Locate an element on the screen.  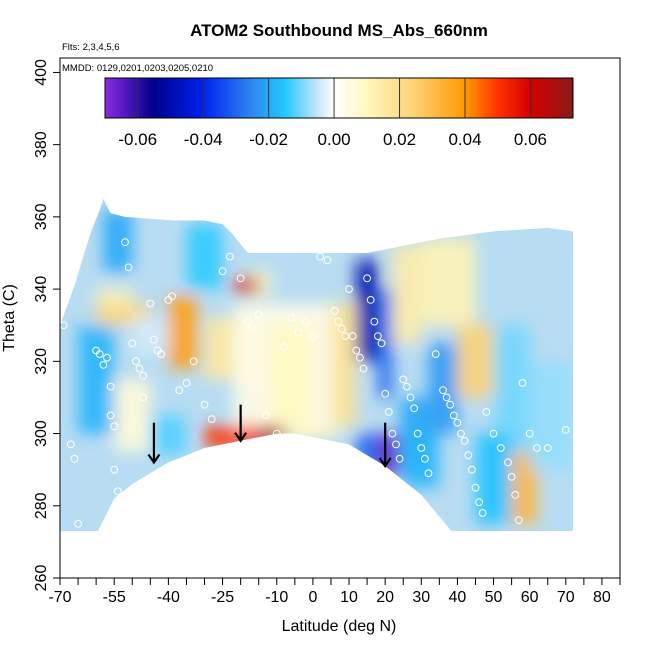
x-tick-label: 30 is located at coordinates (421, 597).